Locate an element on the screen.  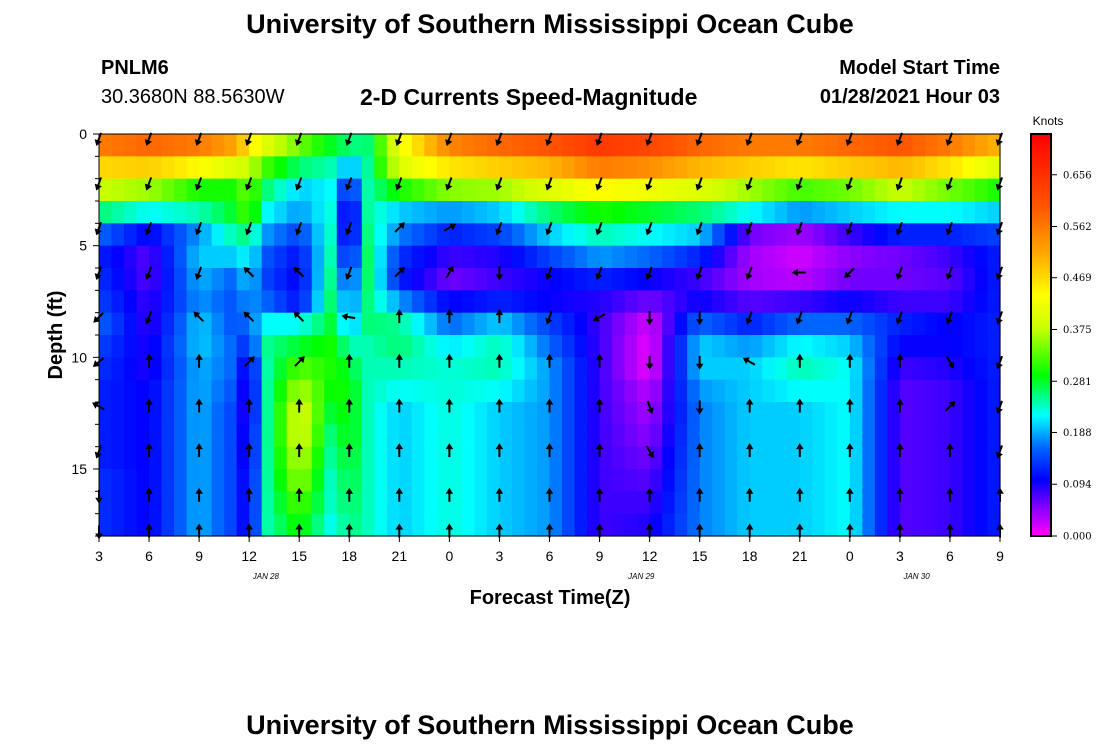
colorbar-tick-label: 0.469 is located at coordinates (1077, 278).